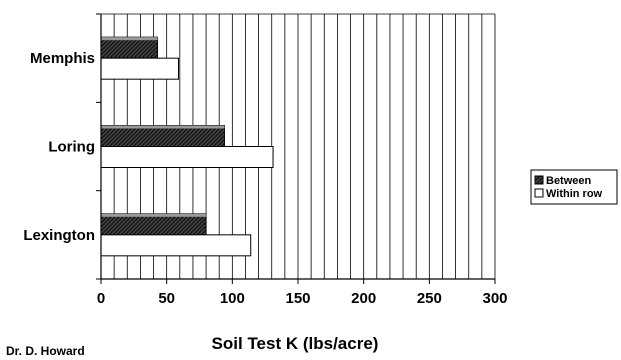 The height and width of the screenshot is (360, 621). I want to click on x-tick-label: 50, so click(166, 298).